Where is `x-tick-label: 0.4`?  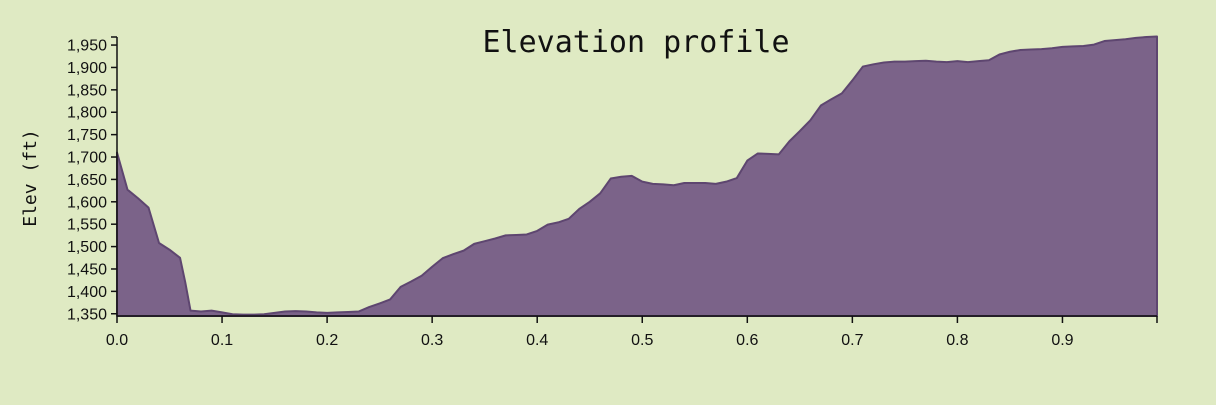
x-tick-label: 0.4 is located at coordinates (537, 340).